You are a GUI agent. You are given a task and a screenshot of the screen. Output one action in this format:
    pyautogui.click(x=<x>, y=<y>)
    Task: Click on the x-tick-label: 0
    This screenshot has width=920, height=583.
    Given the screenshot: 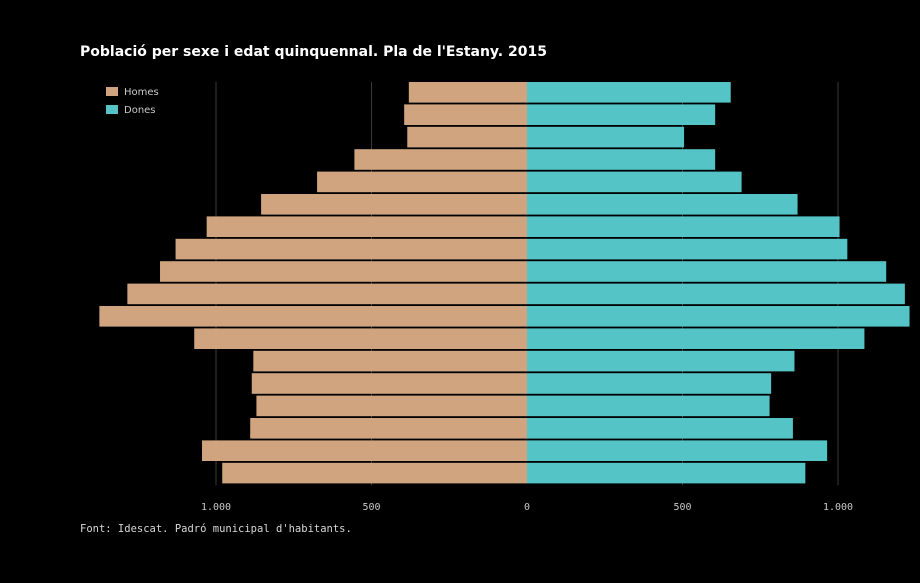 What is the action you would take?
    pyautogui.click(x=527, y=507)
    